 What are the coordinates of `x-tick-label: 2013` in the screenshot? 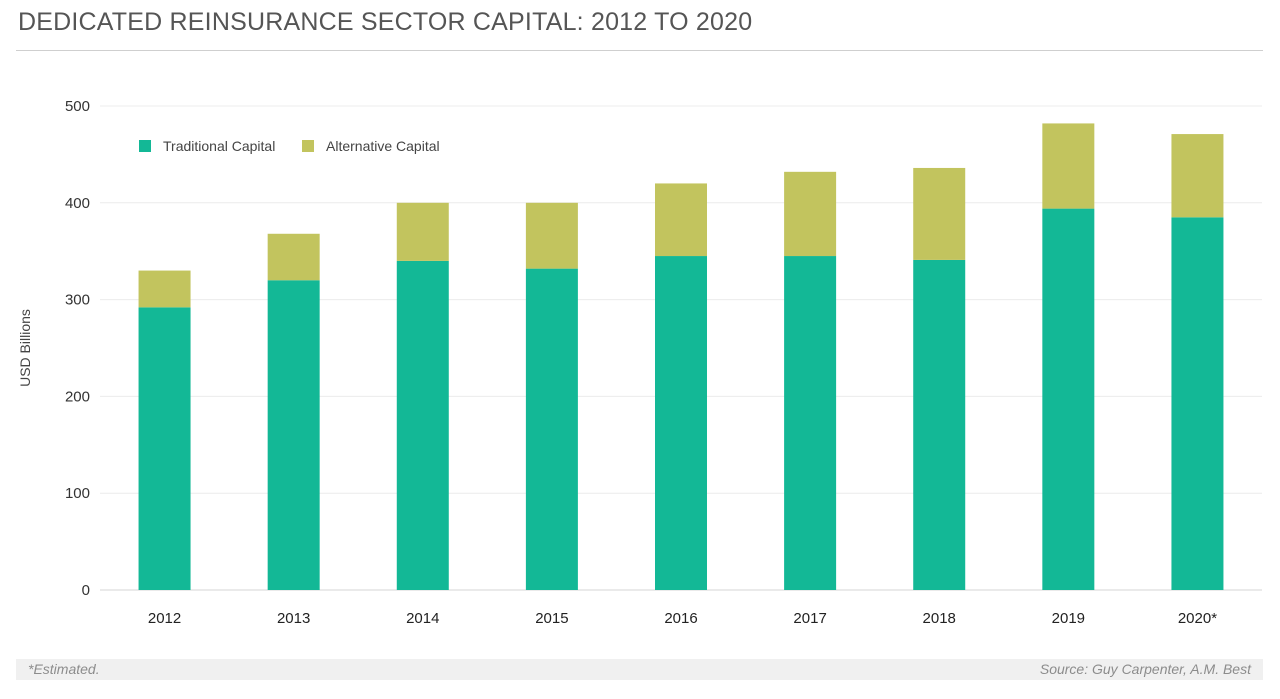 It's located at (293, 618).